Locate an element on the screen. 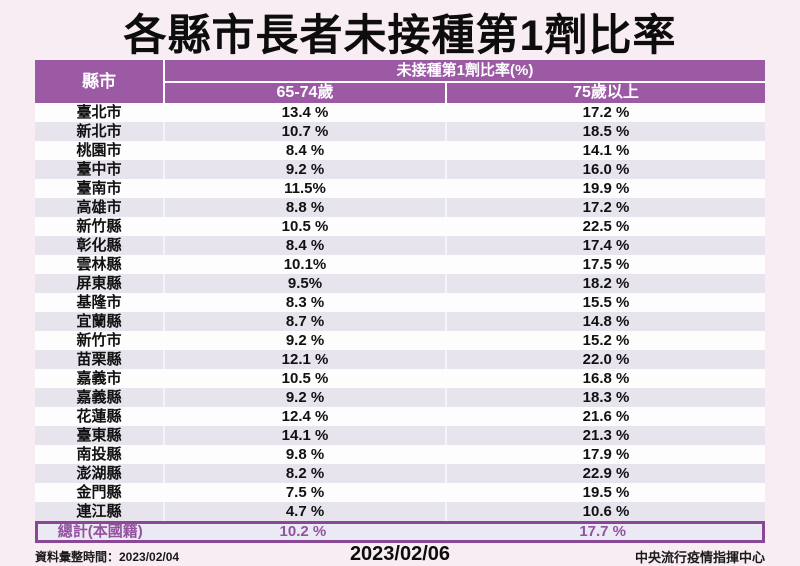 This screenshot has width=800, height=566. county-name: 臺南市 is located at coordinates (99, 188).